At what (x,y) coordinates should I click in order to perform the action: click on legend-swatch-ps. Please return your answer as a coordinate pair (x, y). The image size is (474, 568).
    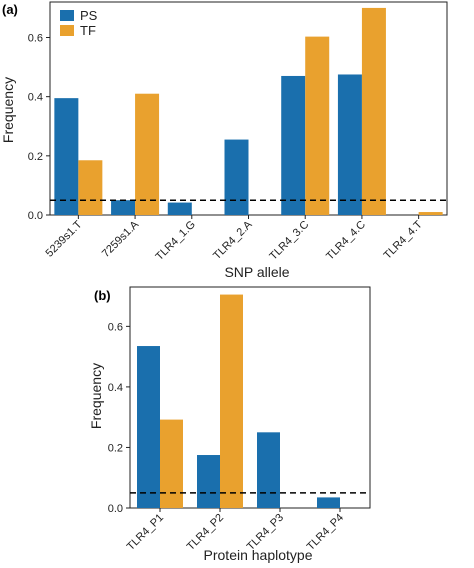
    Looking at the image, I should click on (67, 15).